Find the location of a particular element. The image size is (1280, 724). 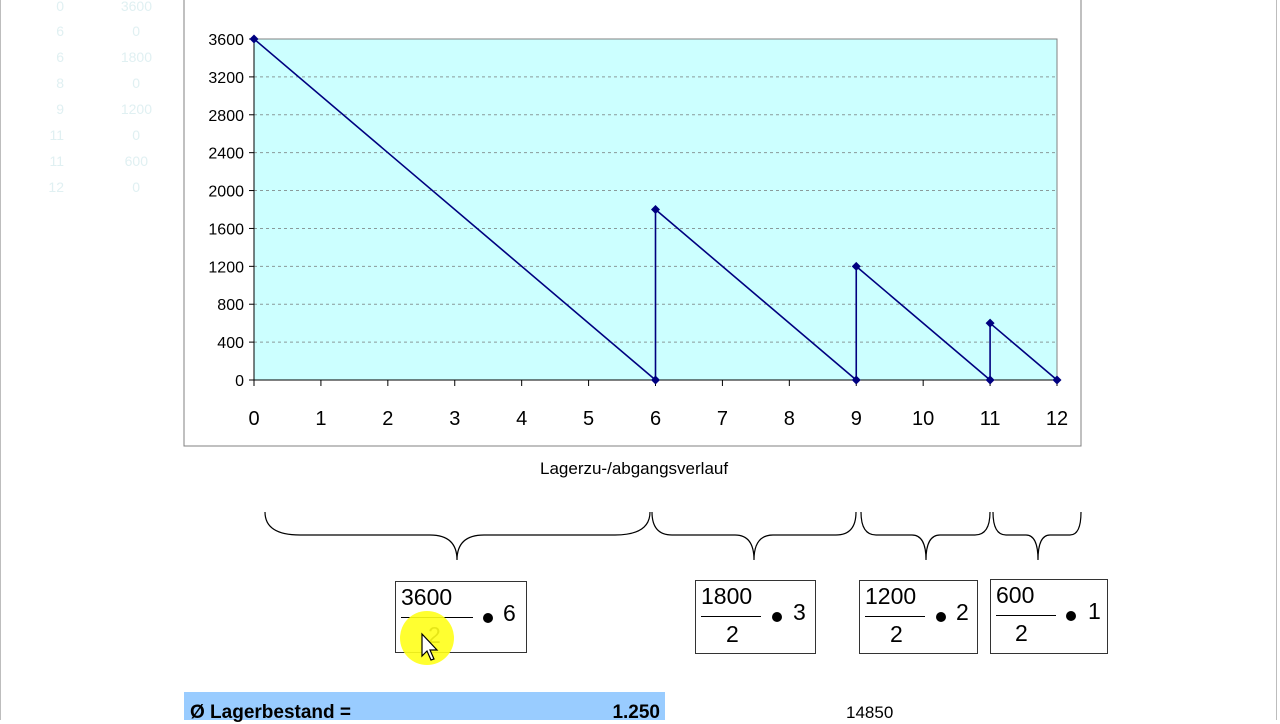

x-tick-label: 2 is located at coordinates (387, 419).